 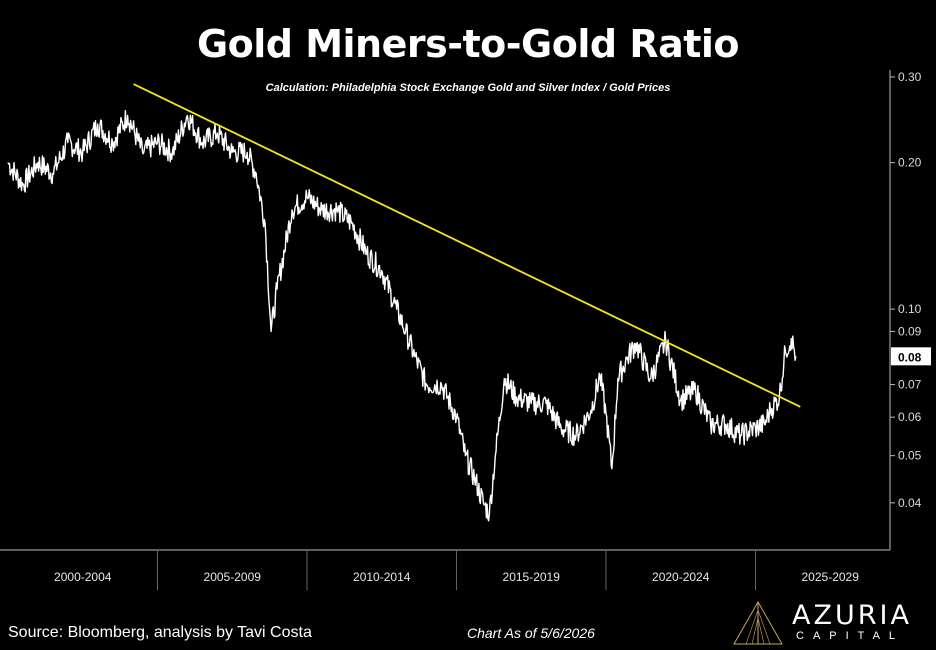 What do you see at coordinates (468, 44) in the screenshot?
I see `chart-title: Gold Miners-to-Gold Ratio` at bounding box center [468, 44].